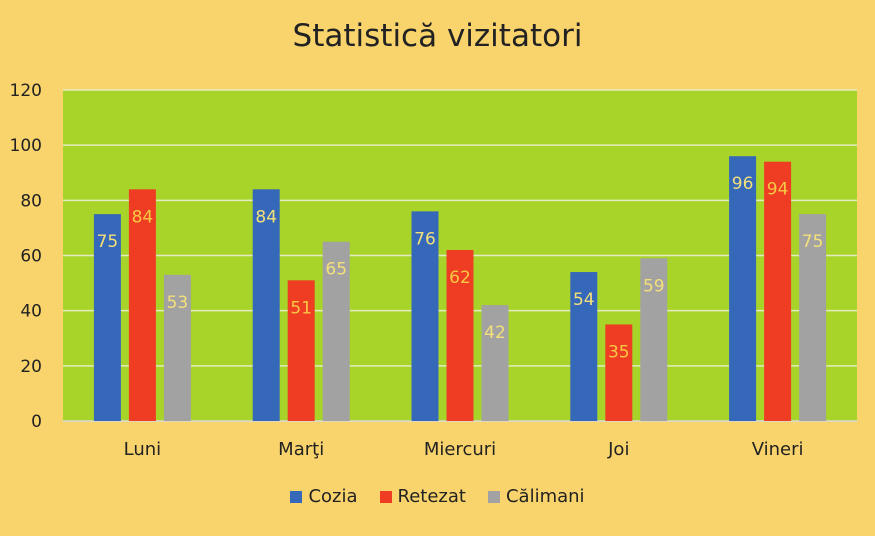 Image resolution: width=875 pixels, height=536 pixels. What do you see at coordinates (495, 333) in the screenshot?
I see `data-label: 42` at bounding box center [495, 333].